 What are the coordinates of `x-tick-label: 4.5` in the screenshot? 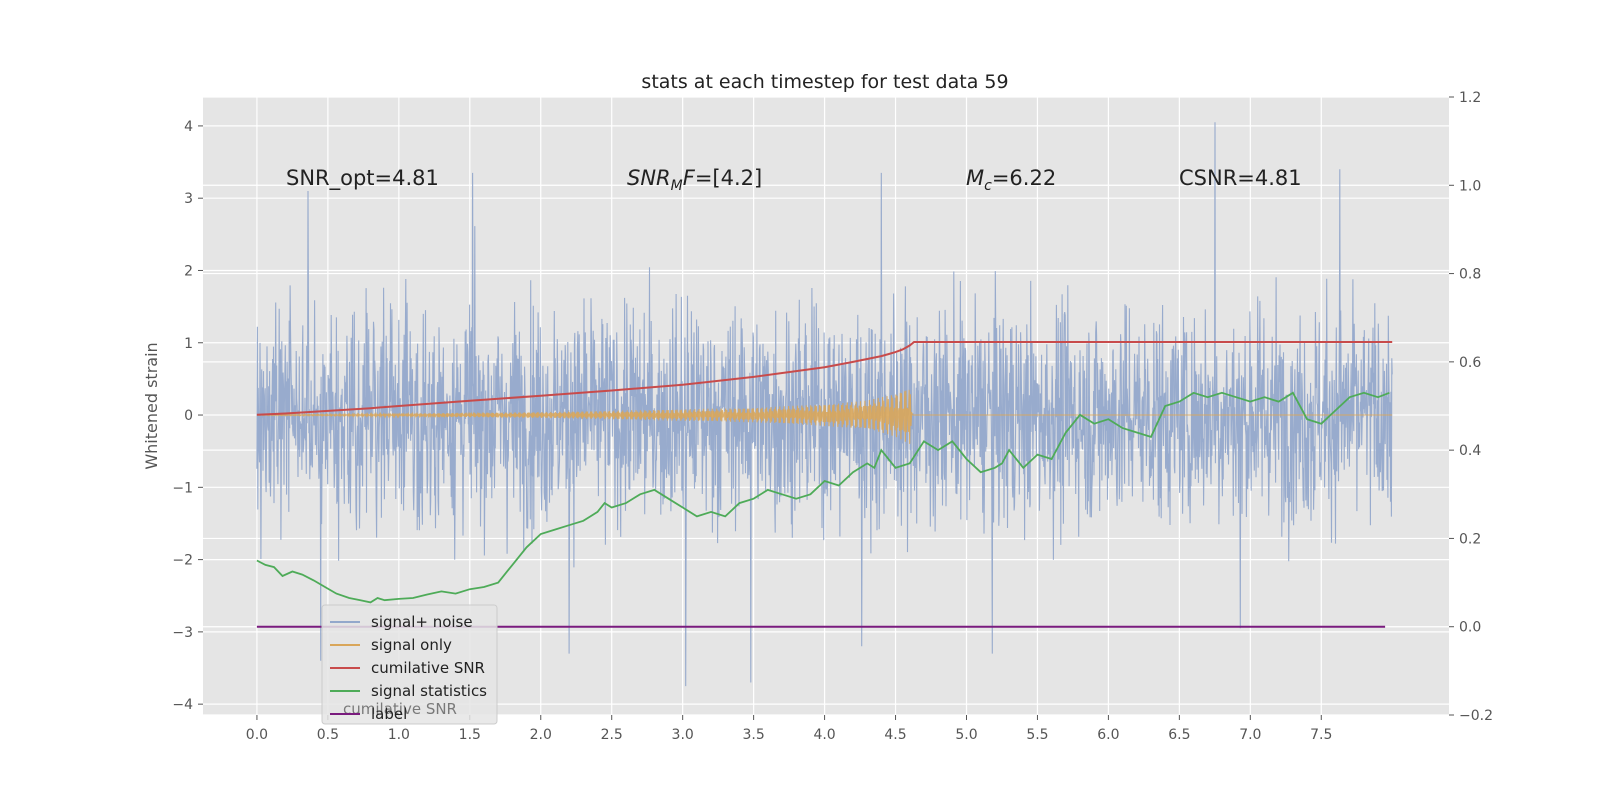 It's located at (895, 735).